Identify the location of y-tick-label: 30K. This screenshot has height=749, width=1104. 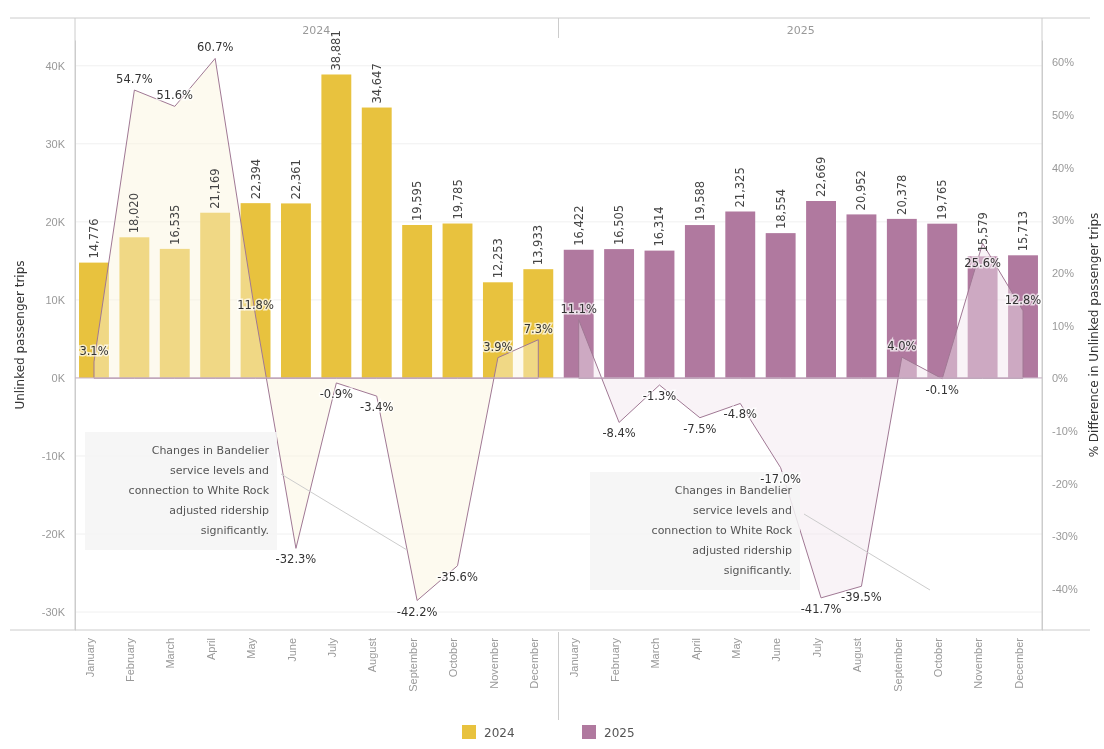
(55, 143).